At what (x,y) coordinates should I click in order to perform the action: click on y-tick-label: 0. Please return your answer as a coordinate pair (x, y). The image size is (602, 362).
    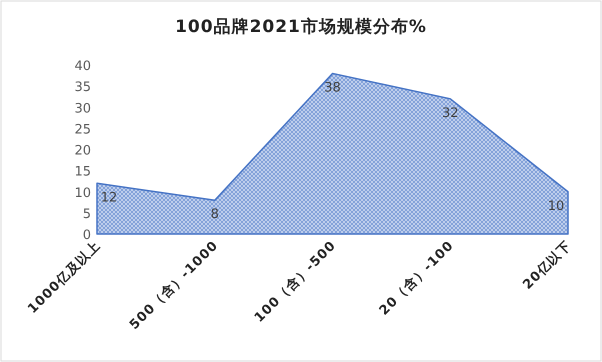
    Looking at the image, I should click on (86, 235).